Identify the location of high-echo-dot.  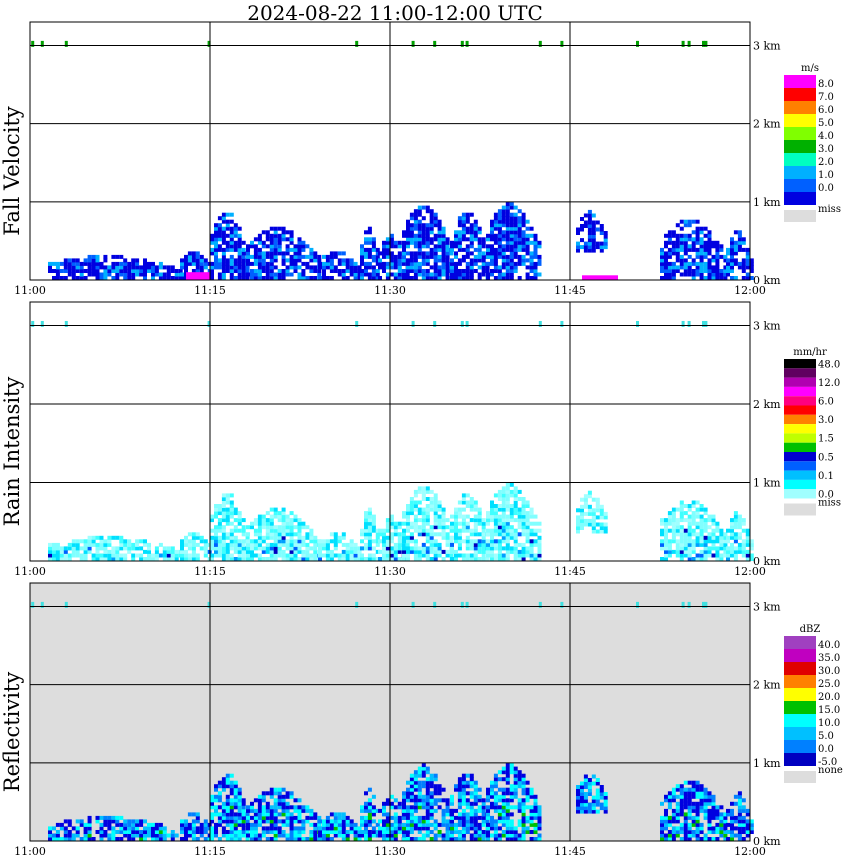
(562, 323).